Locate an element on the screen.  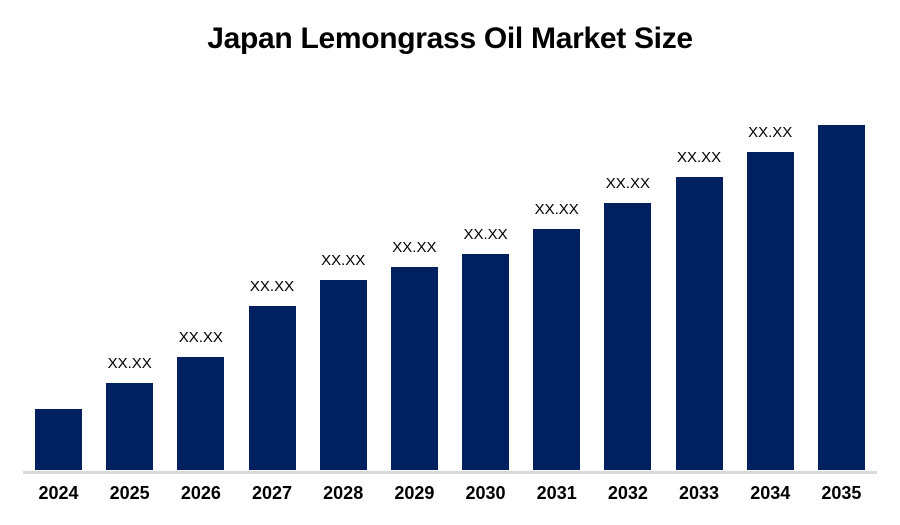
bar-column-2026: XX.XX is located at coordinates (201, 399).